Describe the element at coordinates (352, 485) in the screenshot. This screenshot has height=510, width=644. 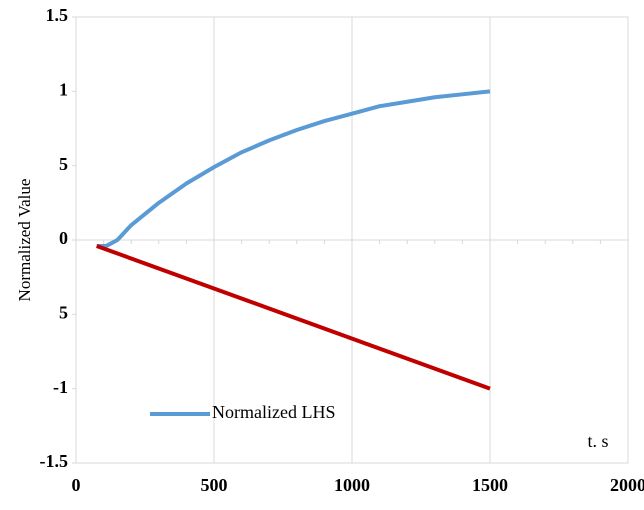
I see `x-tick-label: 1000` at that location.